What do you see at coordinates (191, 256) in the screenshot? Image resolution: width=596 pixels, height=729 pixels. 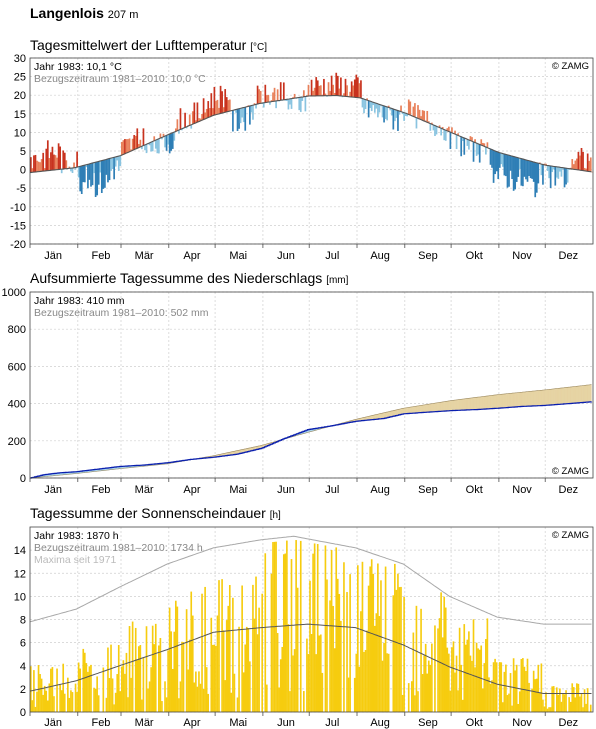 I see `temp-xtick-label: Apr` at bounding box center [191, 256].